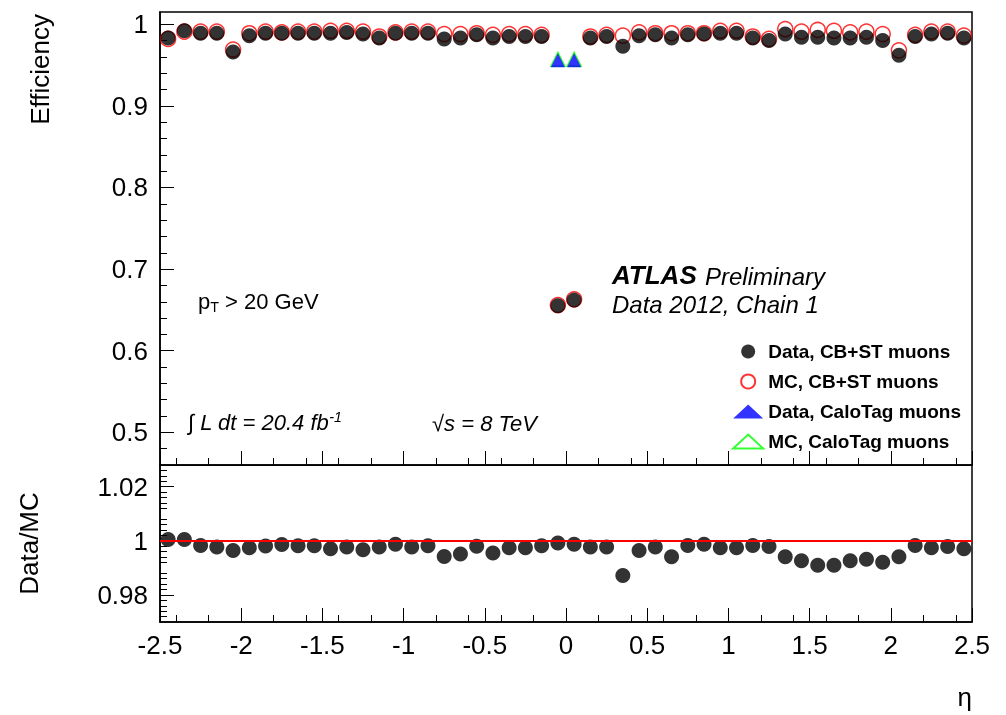 Image resolution: width=1006 pixels, height=715 pixels. What do you see at coordinates (853, 381) in the screenshot?
I see `legend-label: MC, CB+ST muons` at bounding box center [853, 381].